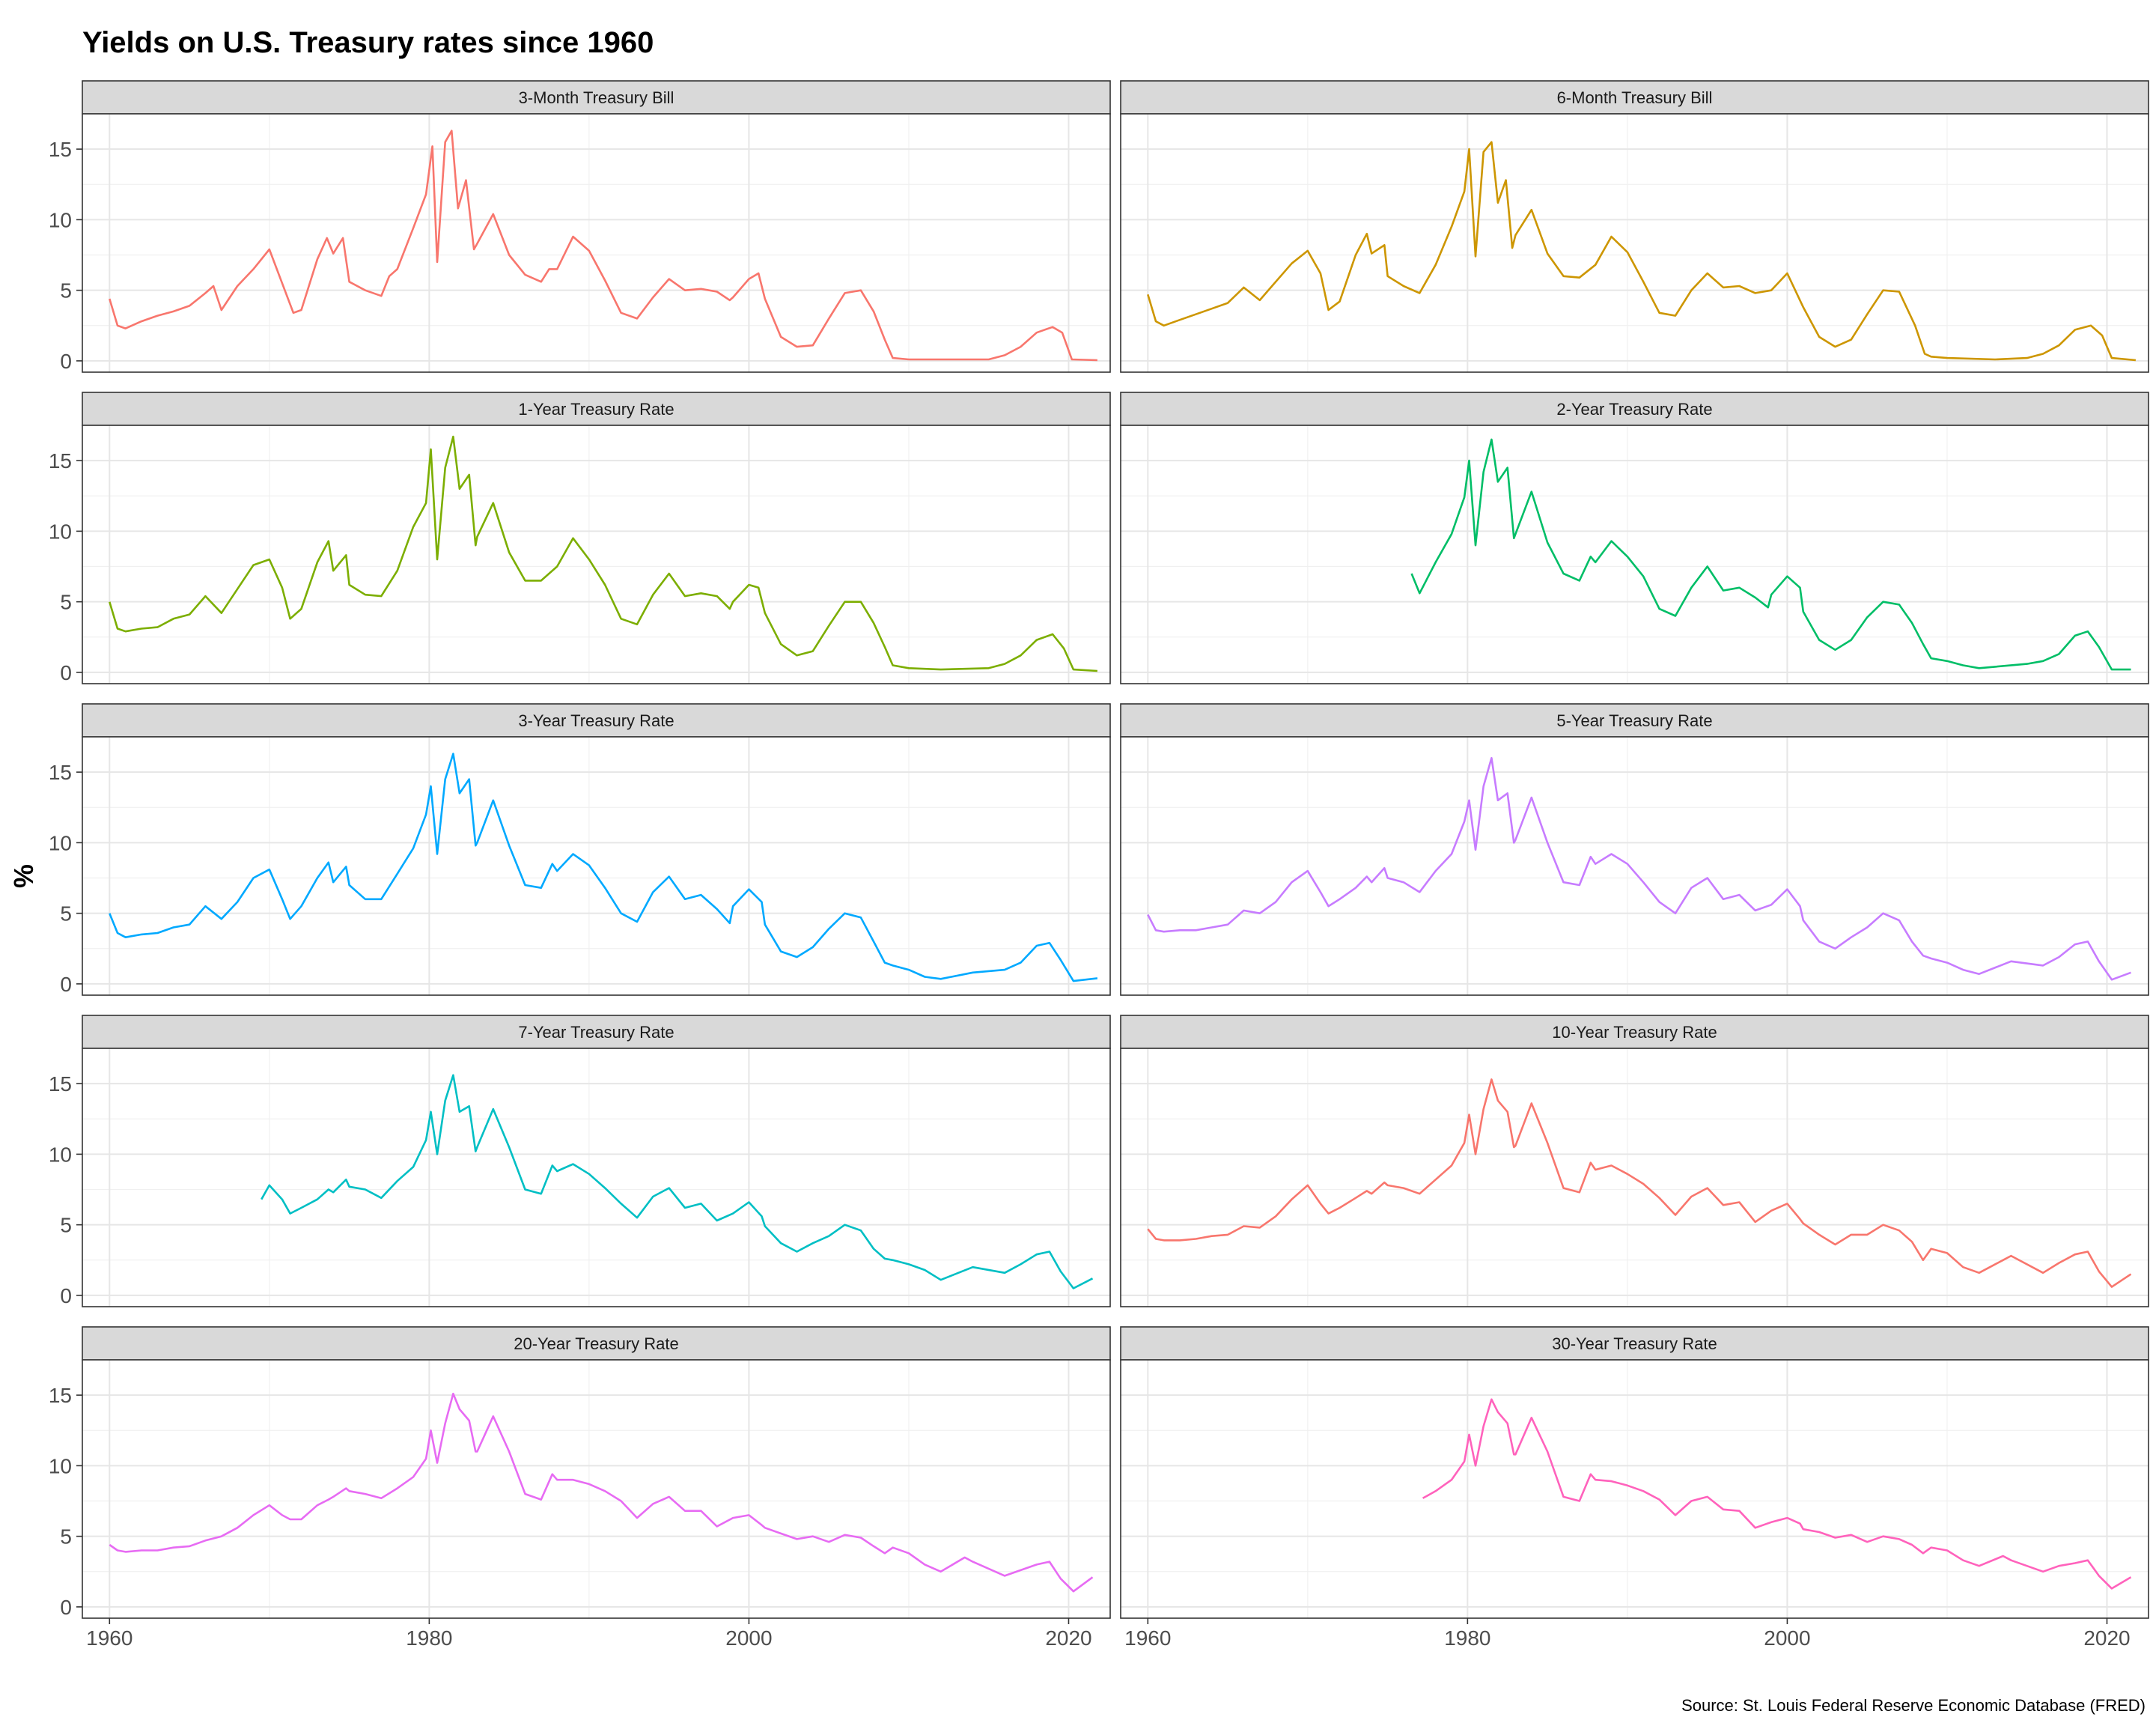  I want to click on series-line-6-month-treasury-bill, so click(1642, 252).